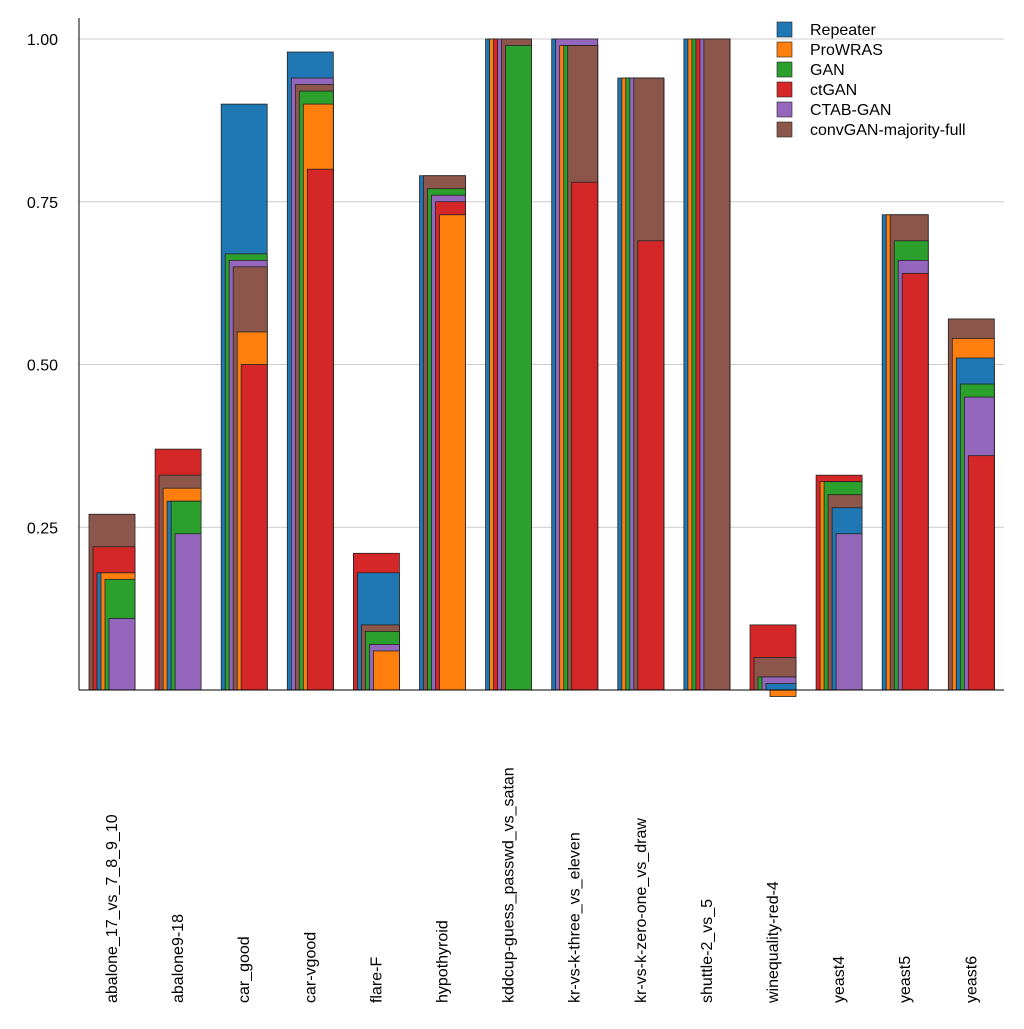 This screenshot has width=1024, height=1029. What do you see at coordinates (717, 364) in the screenshot?
I see `bar-convgan-majority-full` at bounding box center [717, 364].